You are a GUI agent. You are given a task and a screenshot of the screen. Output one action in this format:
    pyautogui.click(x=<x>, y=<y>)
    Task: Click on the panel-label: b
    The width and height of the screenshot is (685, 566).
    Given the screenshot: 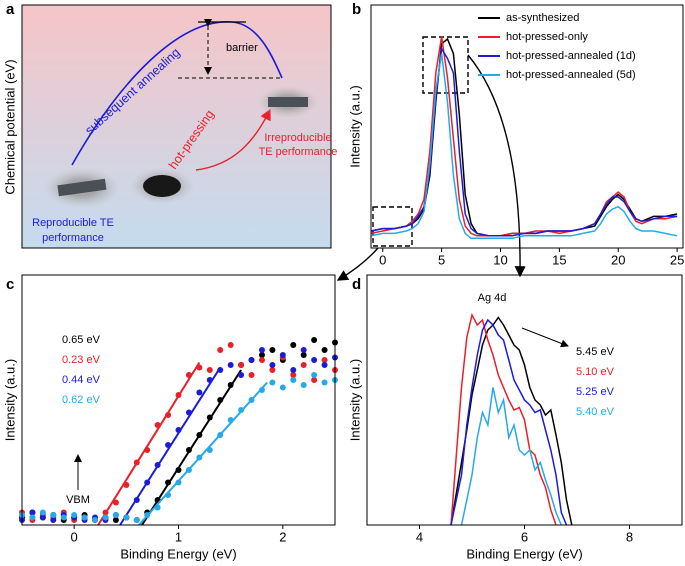 What is the action you would take?
    pyautogui.click(x=356, y=9)
    